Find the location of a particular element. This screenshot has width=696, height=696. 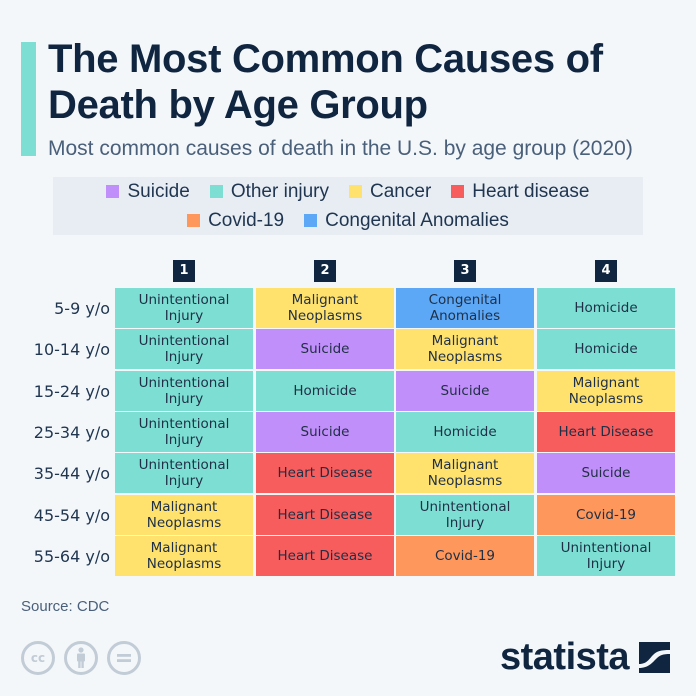

cc-icon: cc is located at coordinates (38, 658).